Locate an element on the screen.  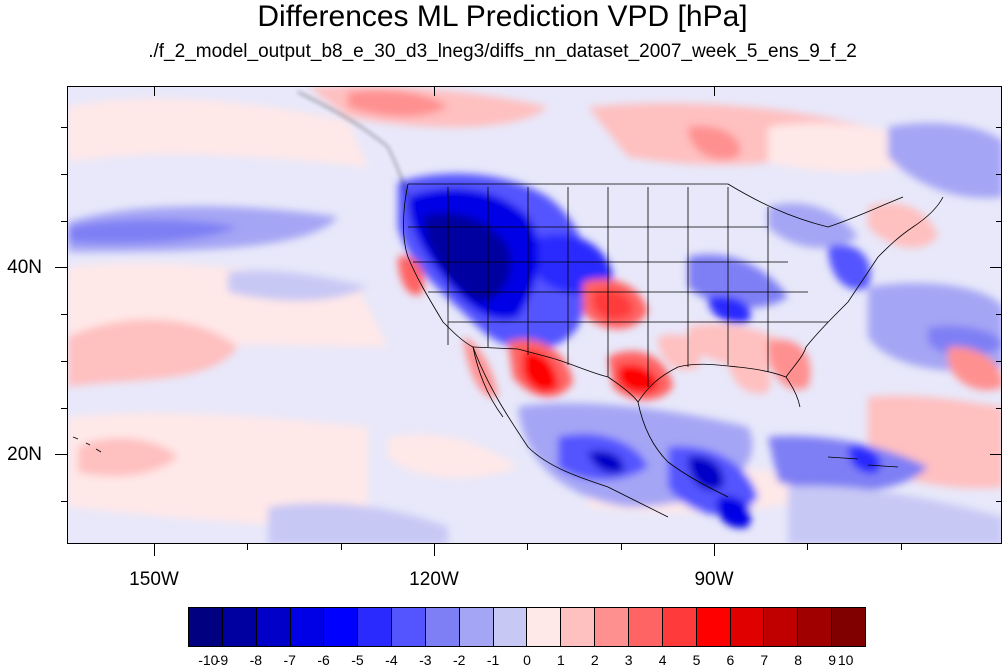
lon-label-120w: 120W is located at coordinates (434, 579).